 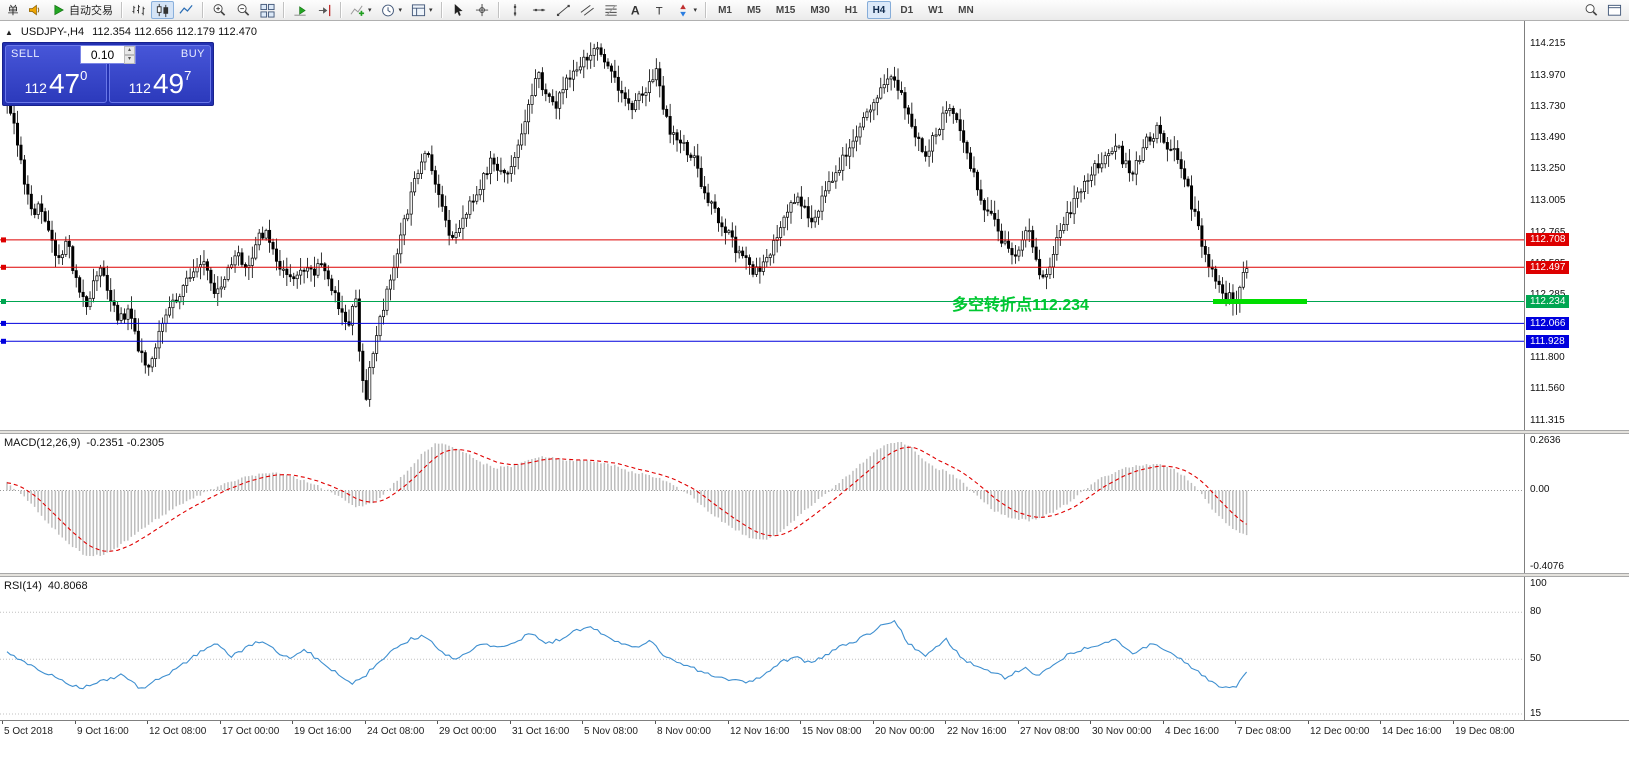 I want to click on horizontal-line-button, so click(x=539, y=10).